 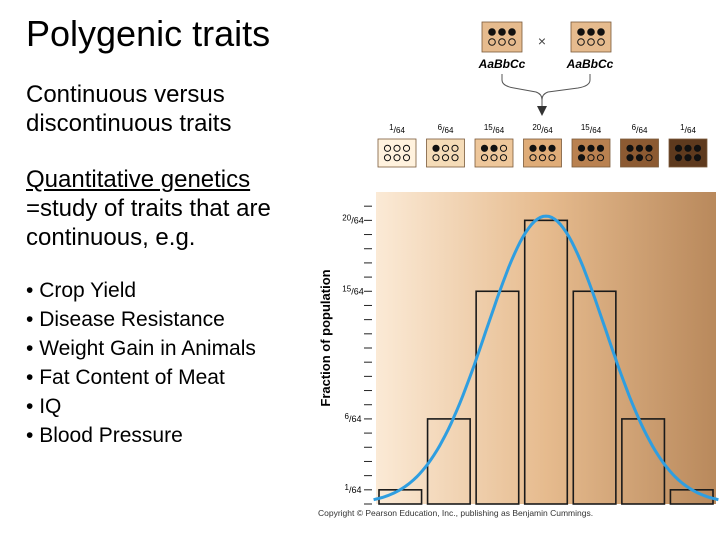 I want to click on parent-left-genotype: AaBbCc, so click(x=502, y=64).